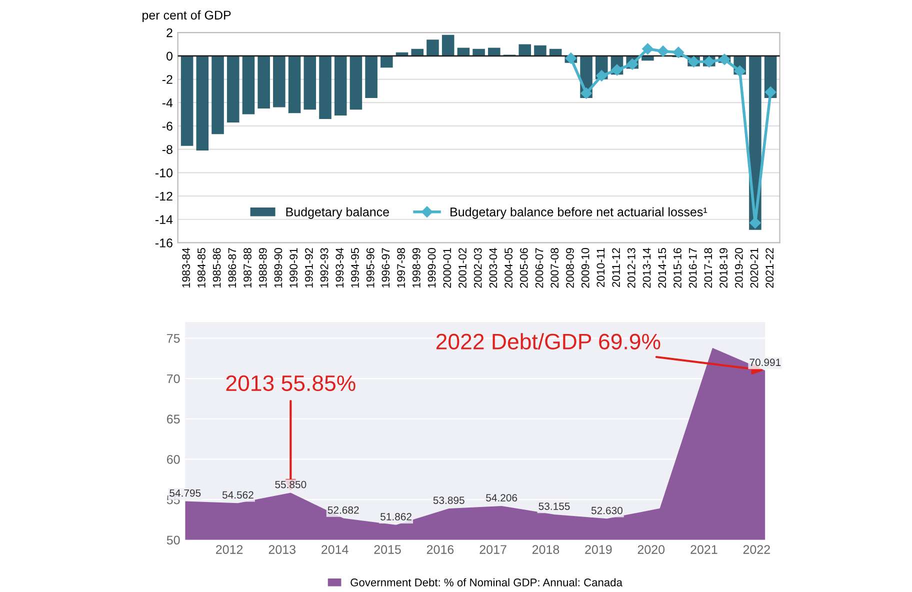 The width and height of the screenshot is (912, 592). Describe the element at coordinates (765, 362) in the screenshot. I see `data-label: 70.991` at that location.